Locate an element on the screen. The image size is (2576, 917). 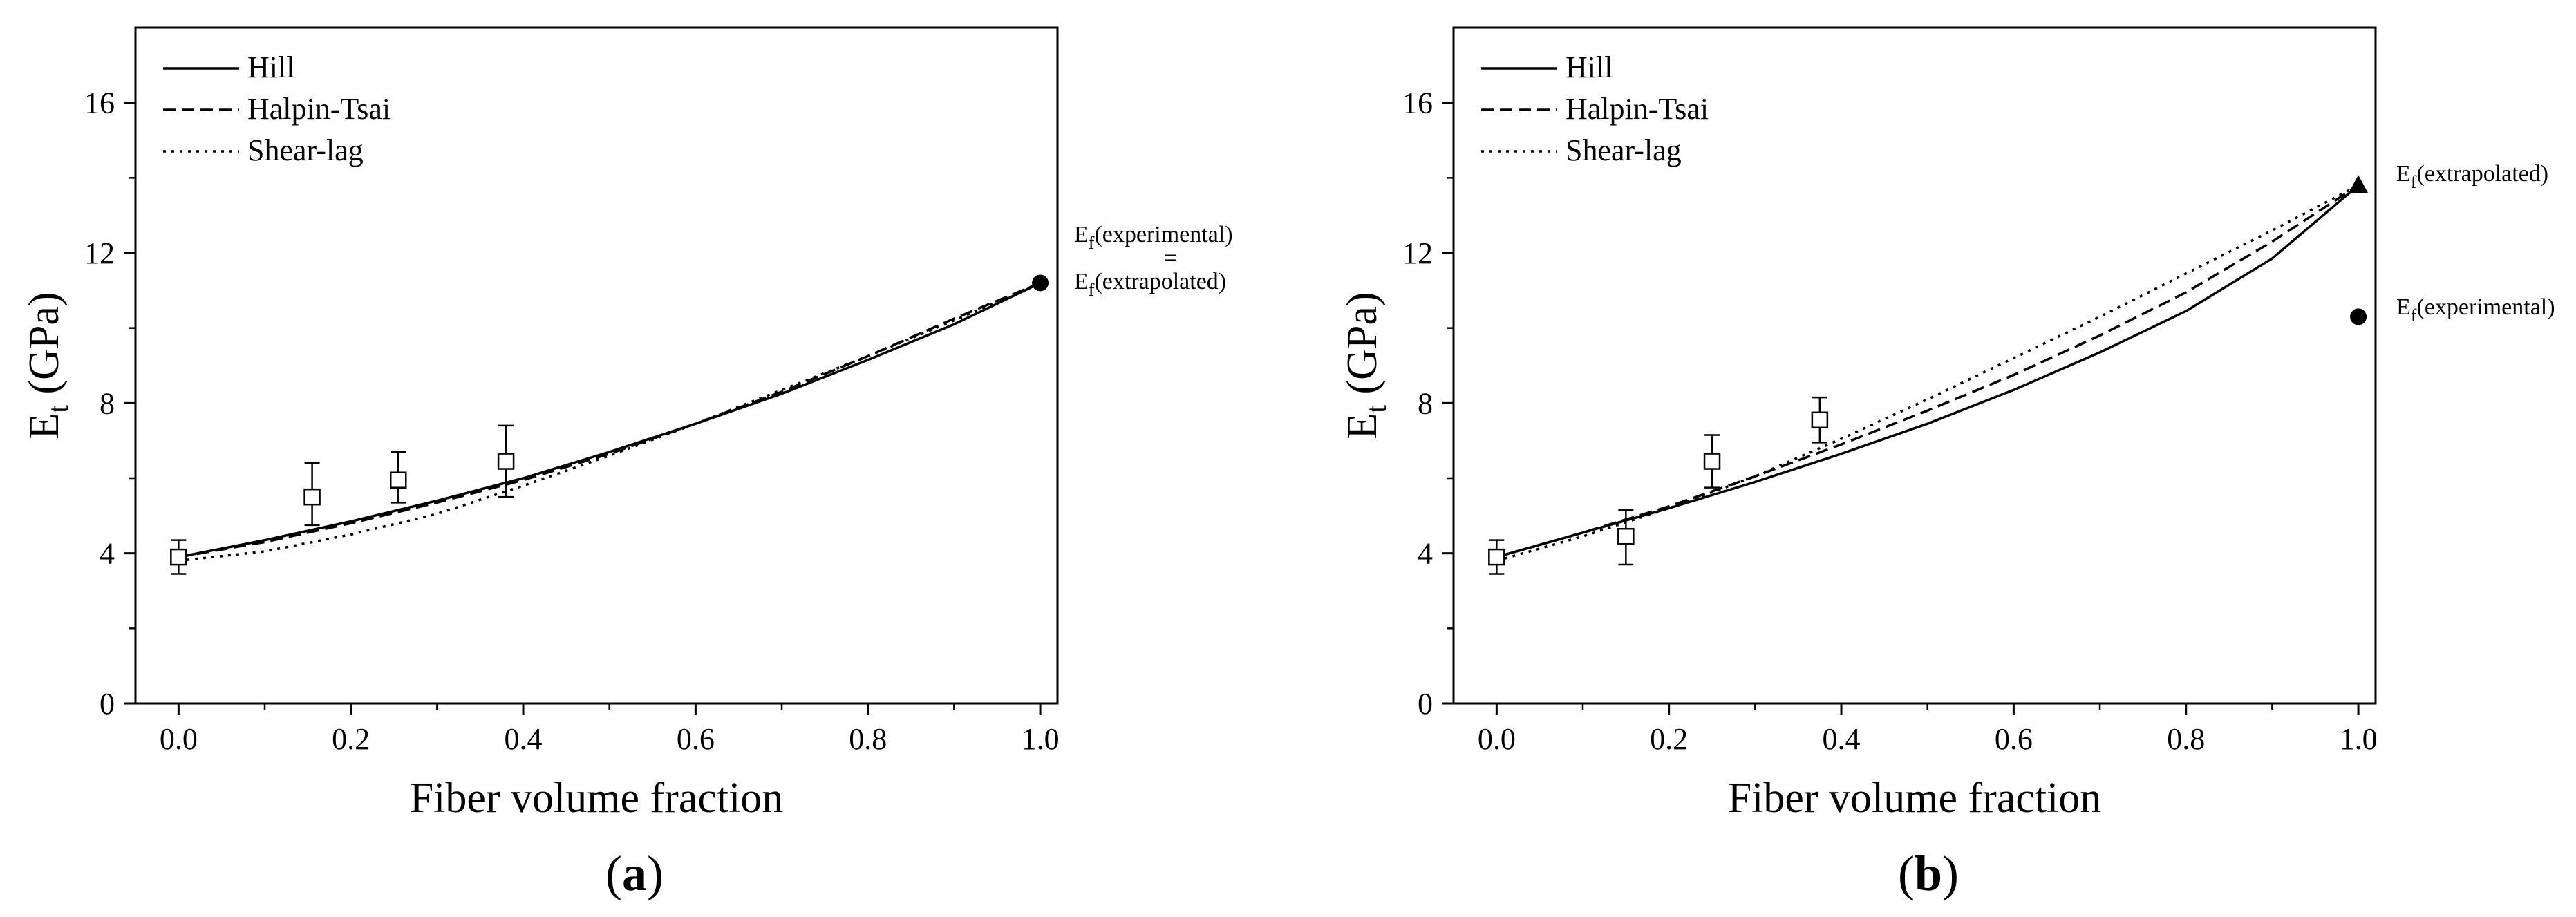
panel-label: (a) is located at coordinates (634, 874).